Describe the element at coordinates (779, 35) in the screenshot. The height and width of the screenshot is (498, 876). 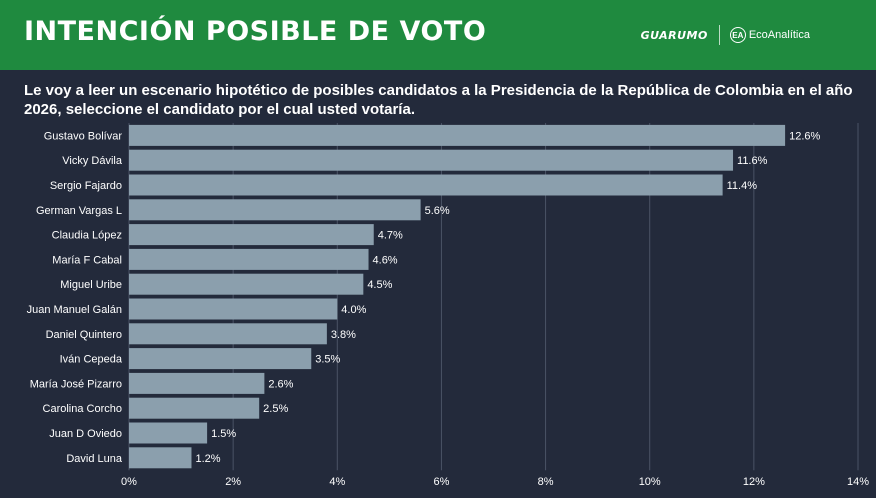
I see `ecoanalitica-logo-text: EcoAnalítica` at that location.